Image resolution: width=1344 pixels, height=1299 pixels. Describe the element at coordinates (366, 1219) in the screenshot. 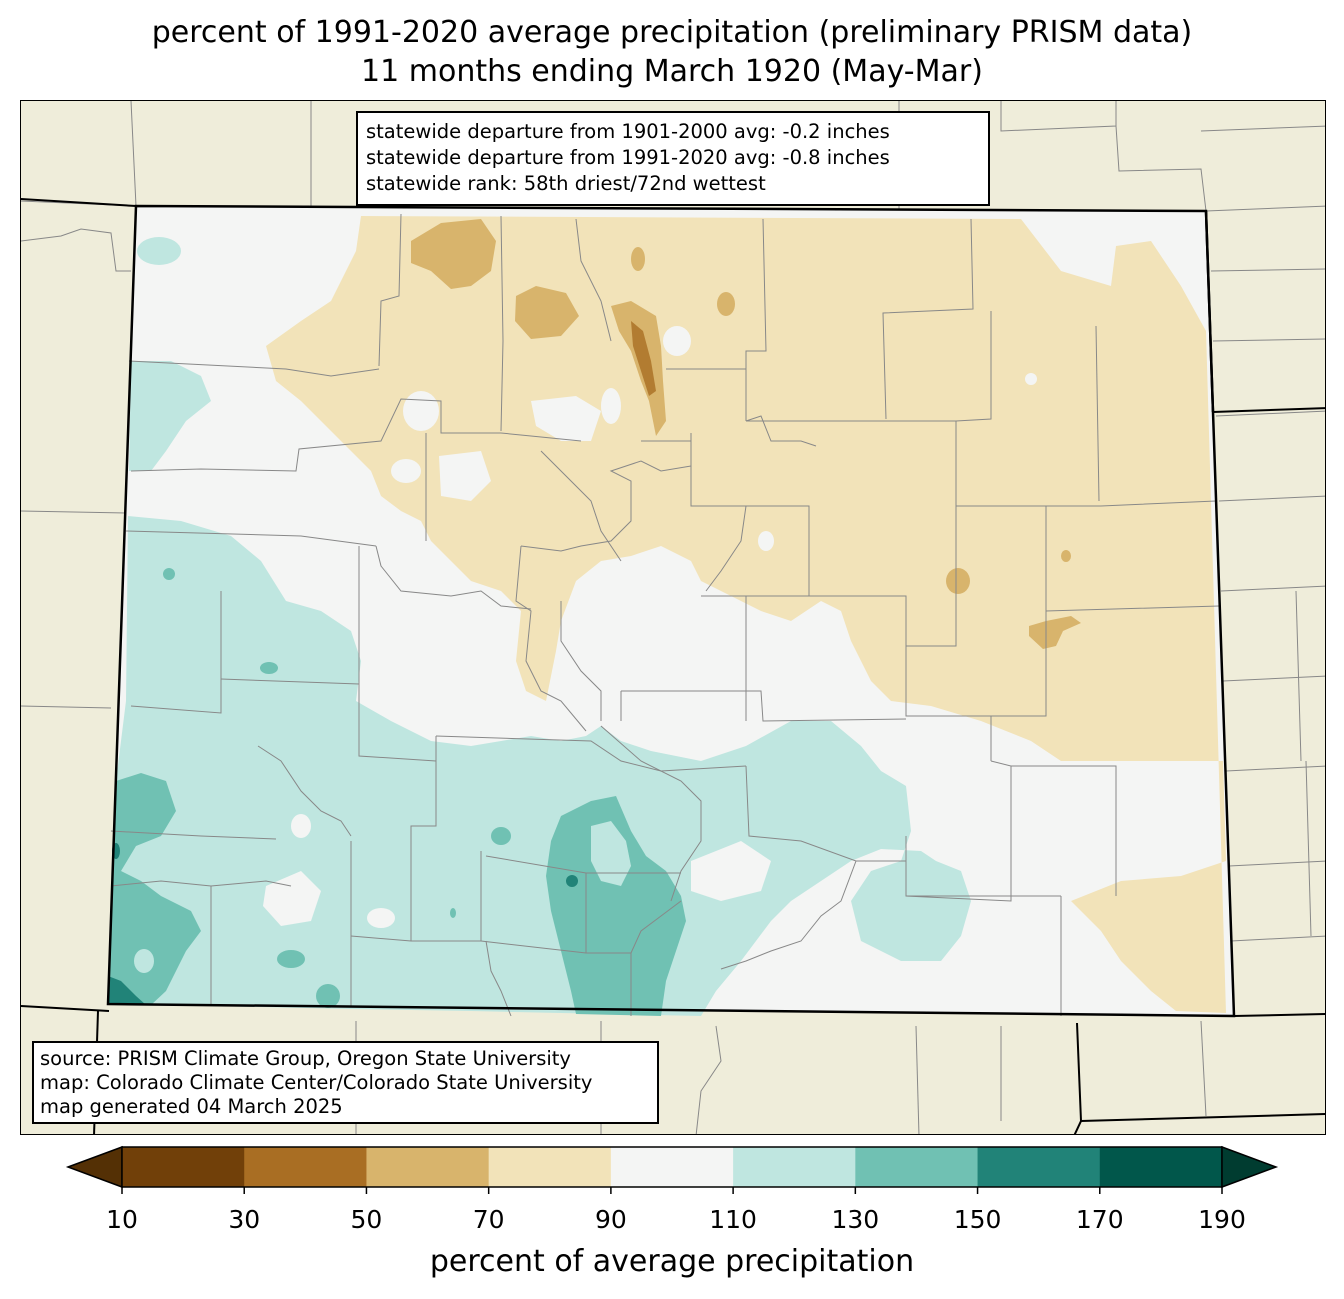

I see `colorbar-tick-label: 50` at that location.